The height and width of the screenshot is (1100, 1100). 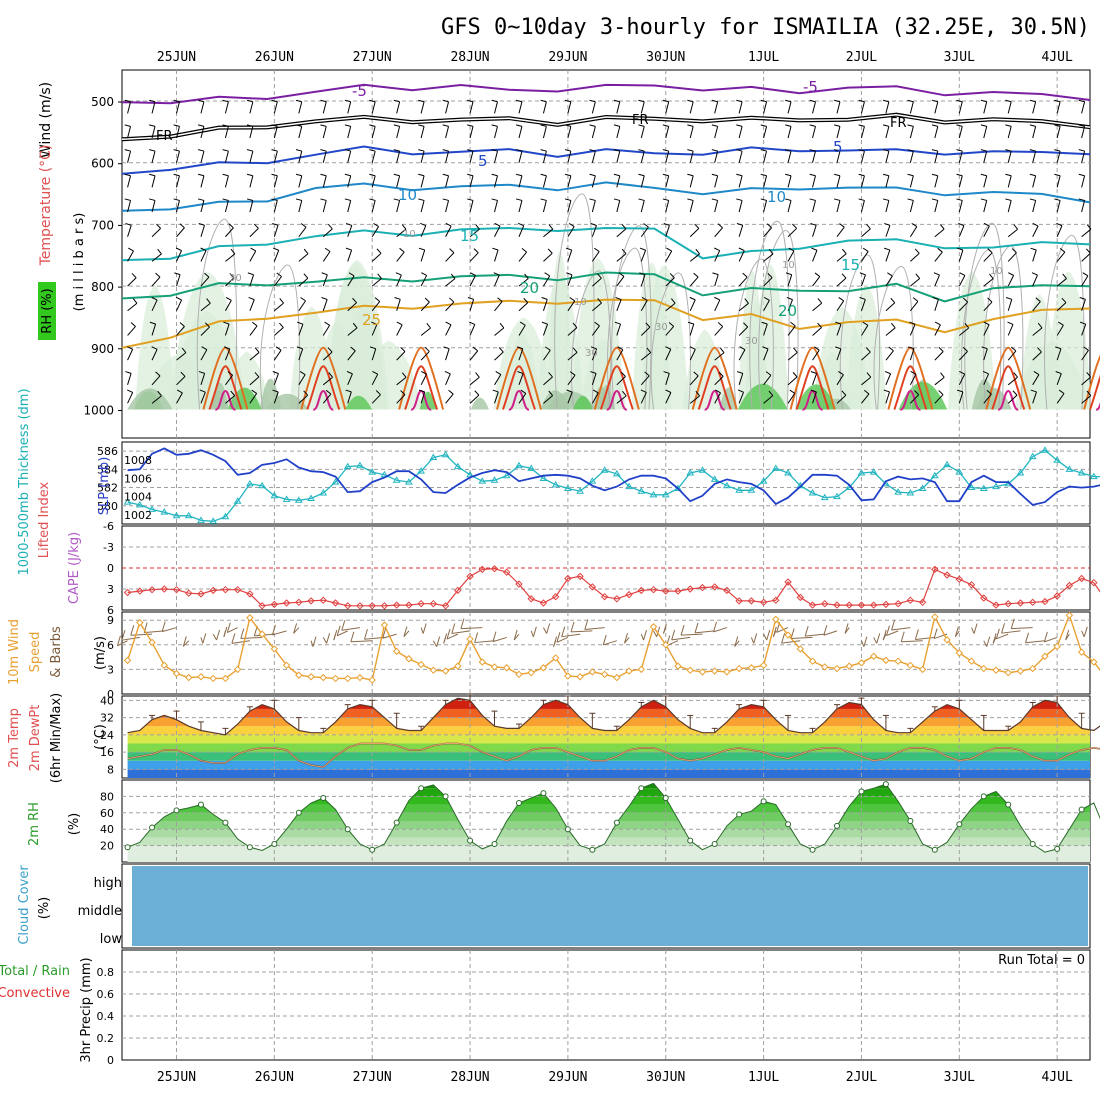 I want to click on wind10m-label-2: Speed, so click(x=35, y=652).